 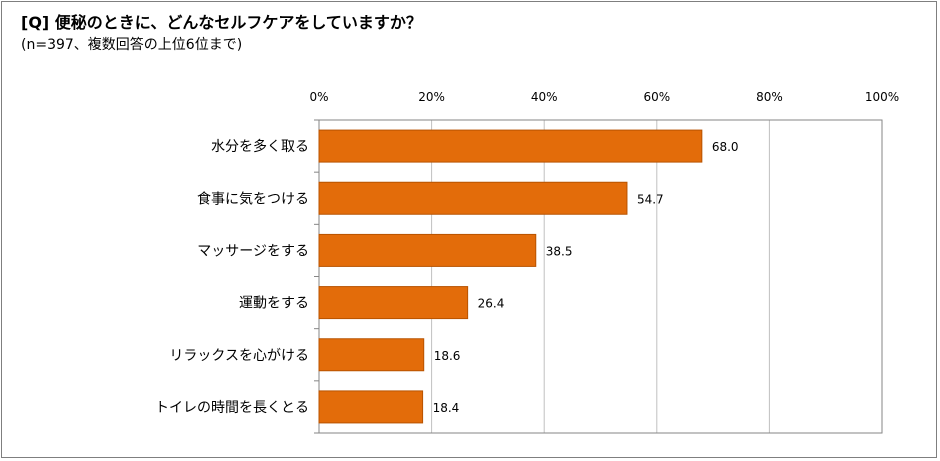 I want to click on x-tick-label-2: 40%, so click(x=544, y=97).